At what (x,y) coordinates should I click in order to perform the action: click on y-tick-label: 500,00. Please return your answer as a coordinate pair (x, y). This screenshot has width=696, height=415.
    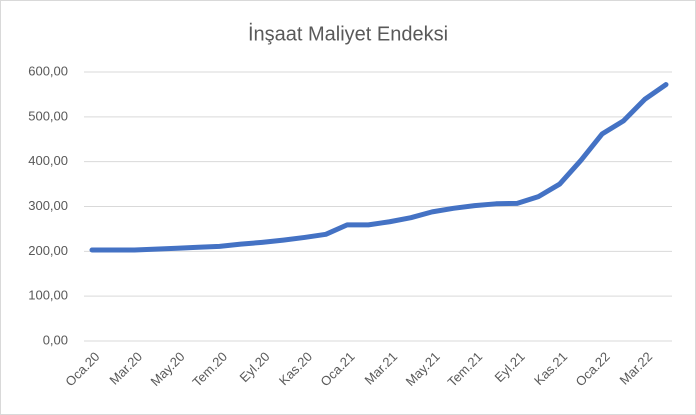
    Looking at the image, I should click on (48, 115).